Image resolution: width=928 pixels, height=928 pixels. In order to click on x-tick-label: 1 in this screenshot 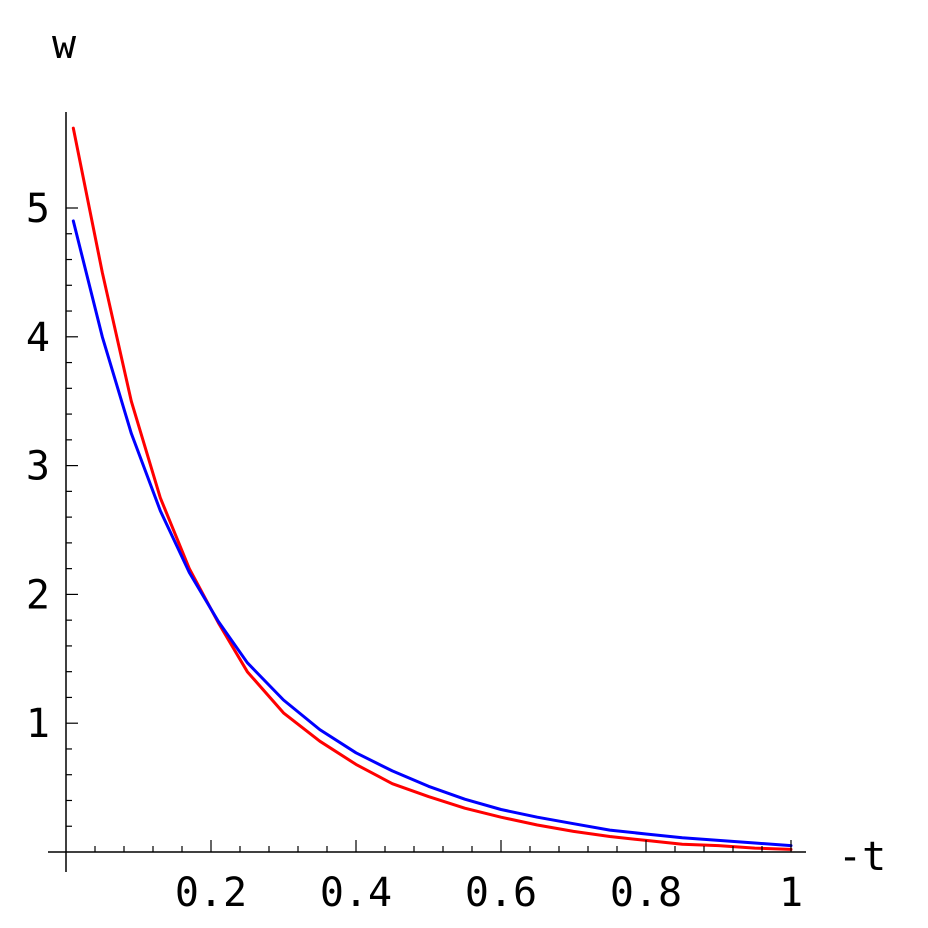, I will do `click(791, 893)`.